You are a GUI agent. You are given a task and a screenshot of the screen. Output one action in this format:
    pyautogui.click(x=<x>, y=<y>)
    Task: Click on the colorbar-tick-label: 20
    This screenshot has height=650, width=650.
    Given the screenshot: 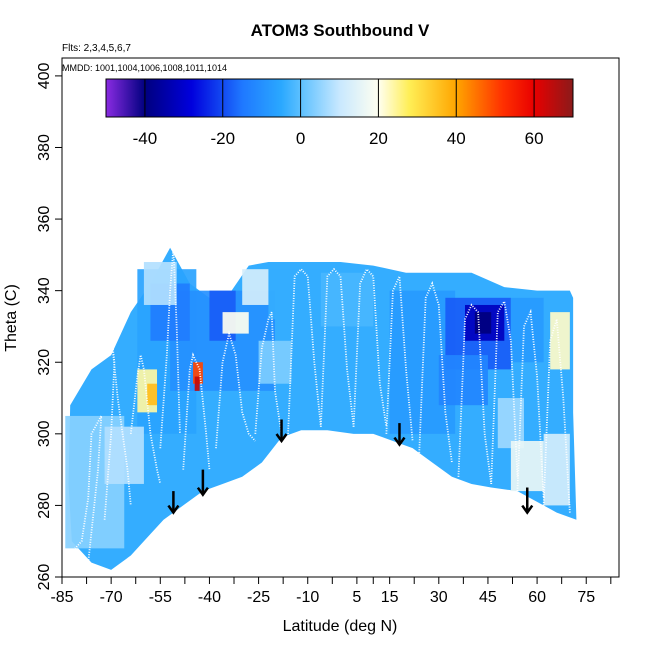 What is the action you would take?
    pyautogui.click(x=378, y=138)
    